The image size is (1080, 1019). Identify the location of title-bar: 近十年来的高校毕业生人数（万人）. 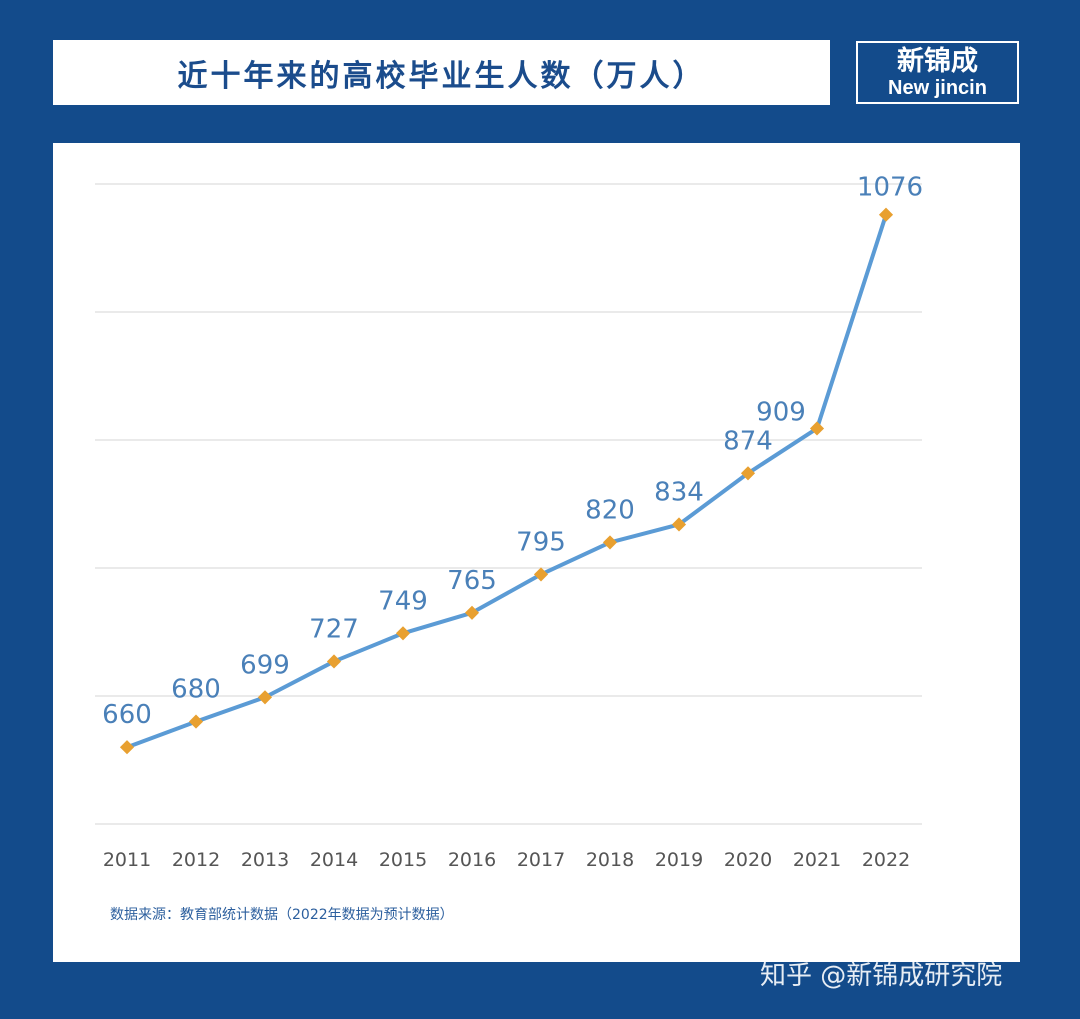
(441, 72).